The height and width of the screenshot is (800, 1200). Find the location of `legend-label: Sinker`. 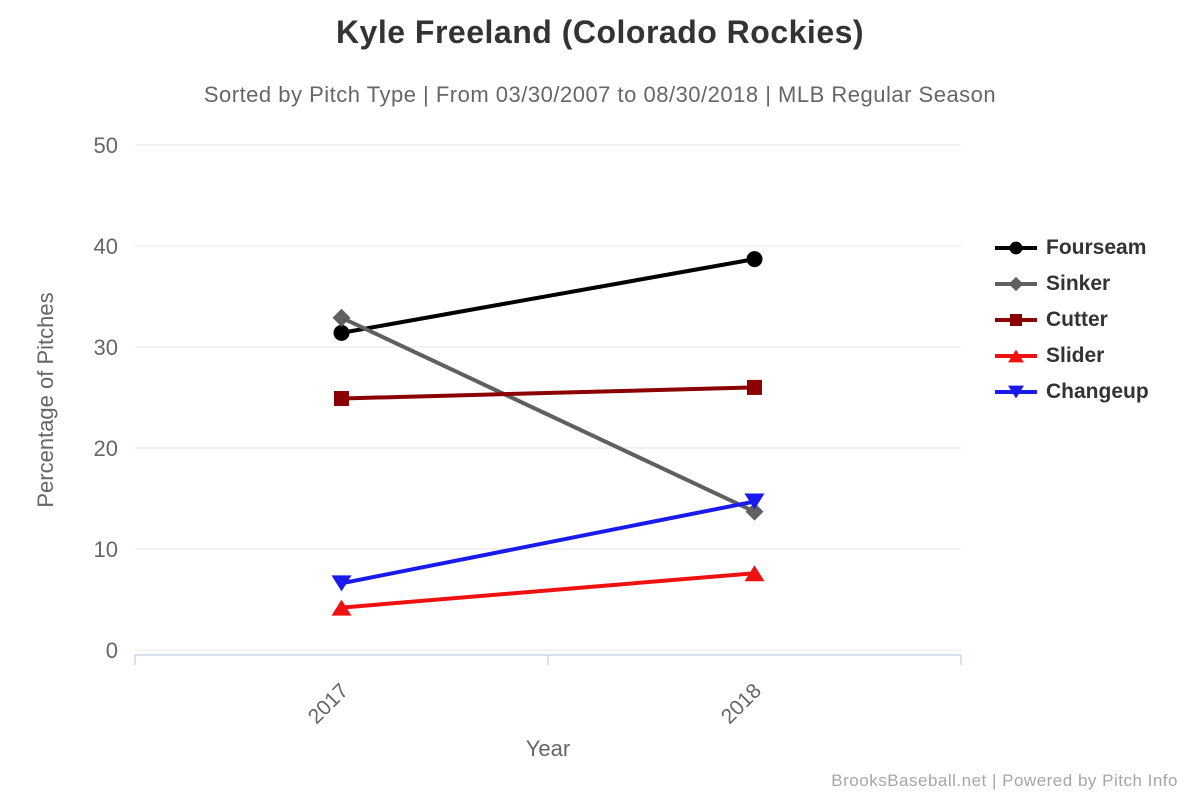

legend-label: Sinker is located at coordinates (1078, 283).